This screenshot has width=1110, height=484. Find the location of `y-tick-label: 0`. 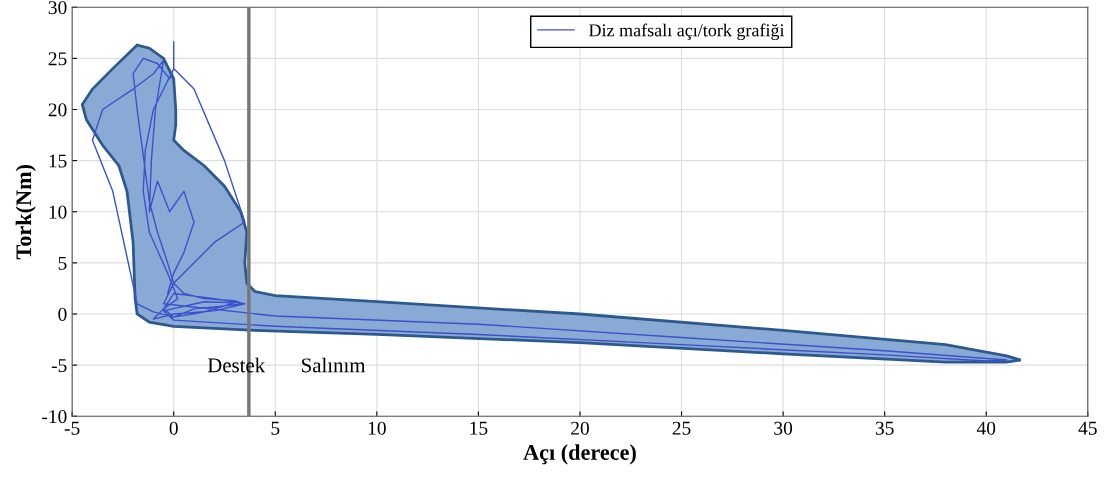

y-tick-label: 0 is located at coordinates (62, 314).